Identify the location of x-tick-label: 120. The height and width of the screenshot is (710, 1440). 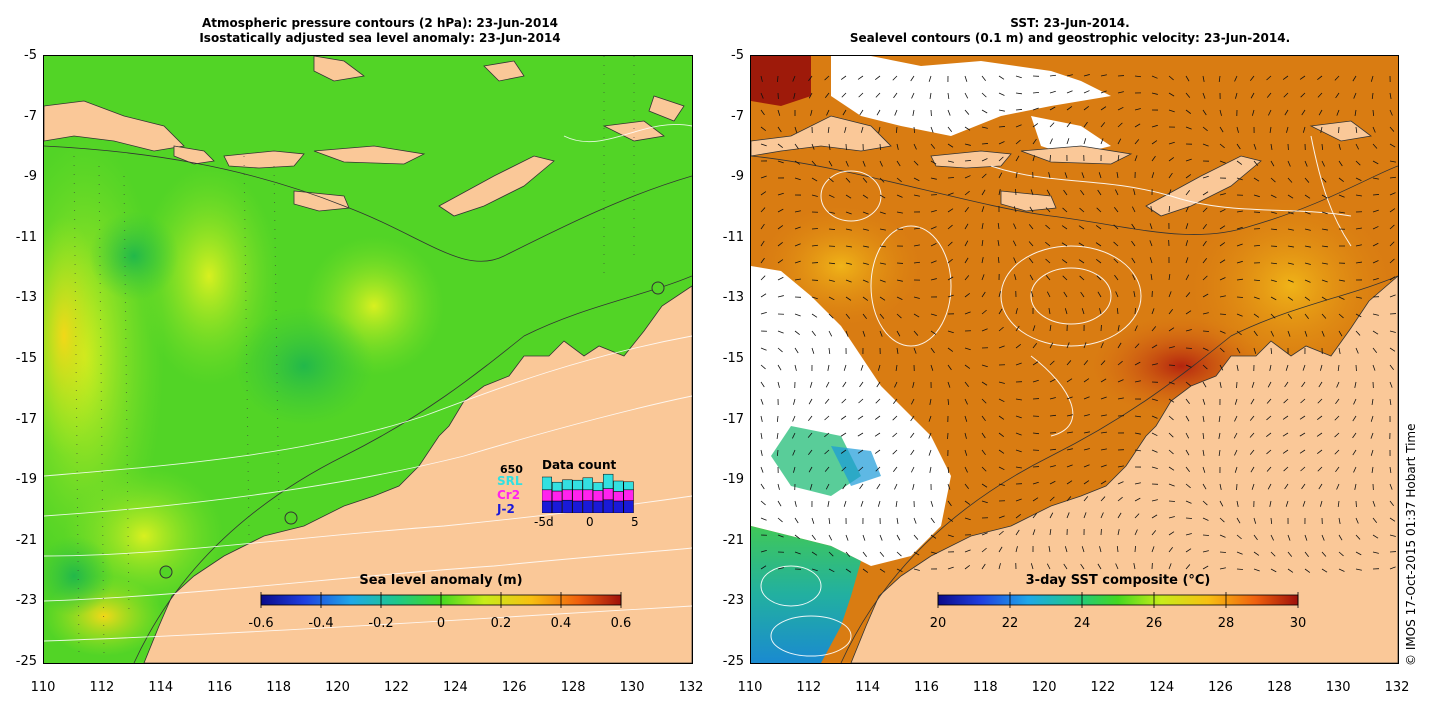
(337, 687).